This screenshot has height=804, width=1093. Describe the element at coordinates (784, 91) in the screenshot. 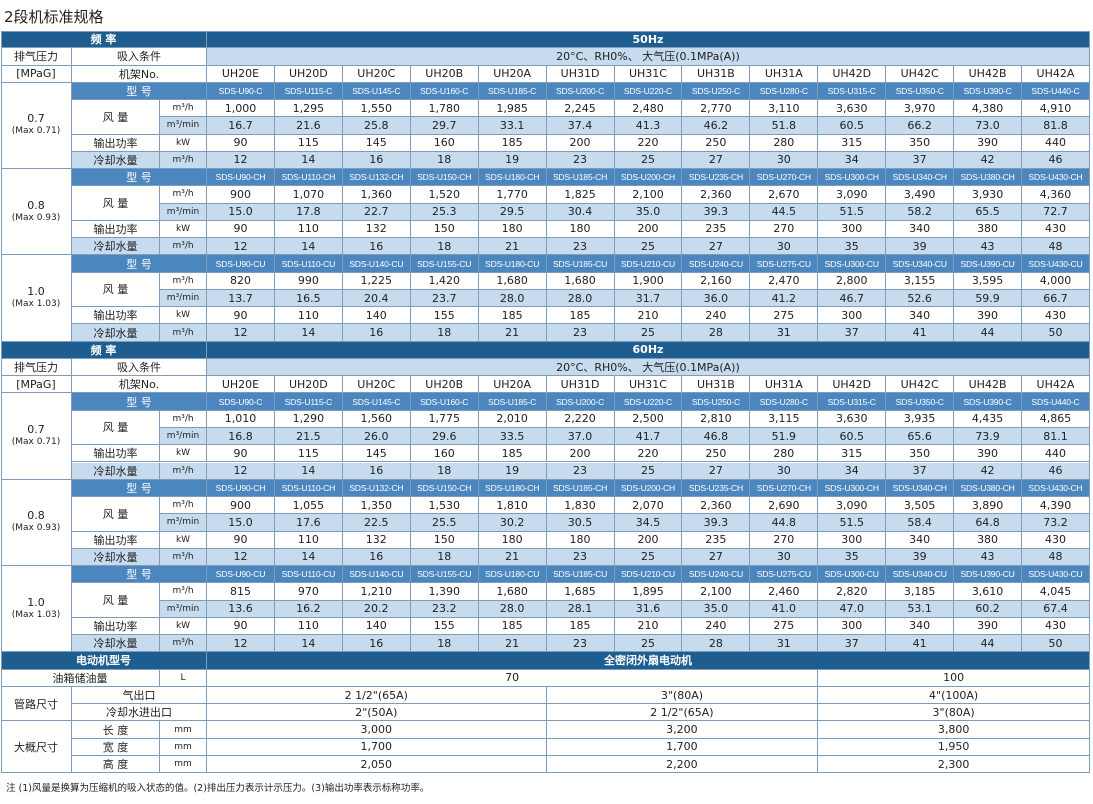

I see `model: SDS-U280-C` at that location.